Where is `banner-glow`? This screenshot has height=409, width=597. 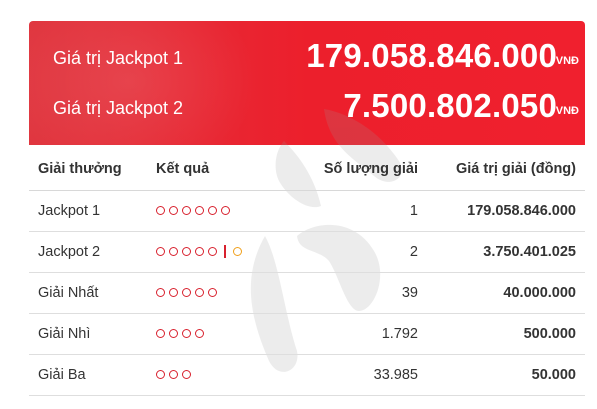 banner-glow is located at coordinates (144, 83).